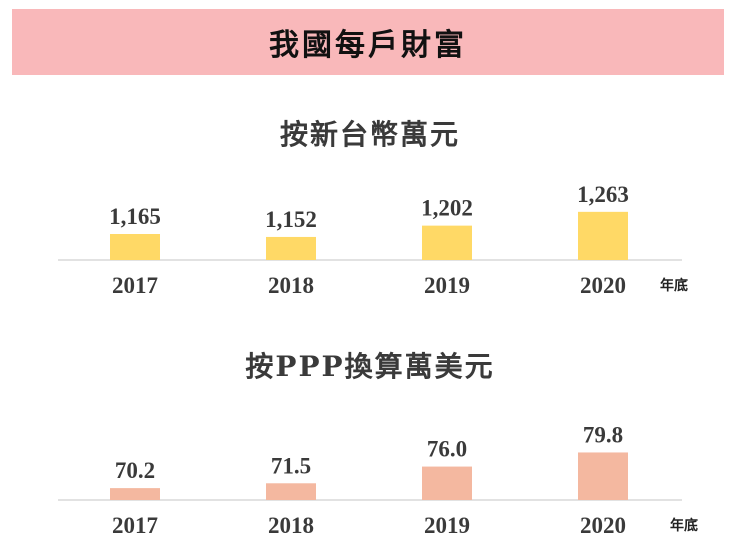 The image size is (740, 560). I want to click on chart-2-title: 按PPP換算萬美元, so click(370, 366).